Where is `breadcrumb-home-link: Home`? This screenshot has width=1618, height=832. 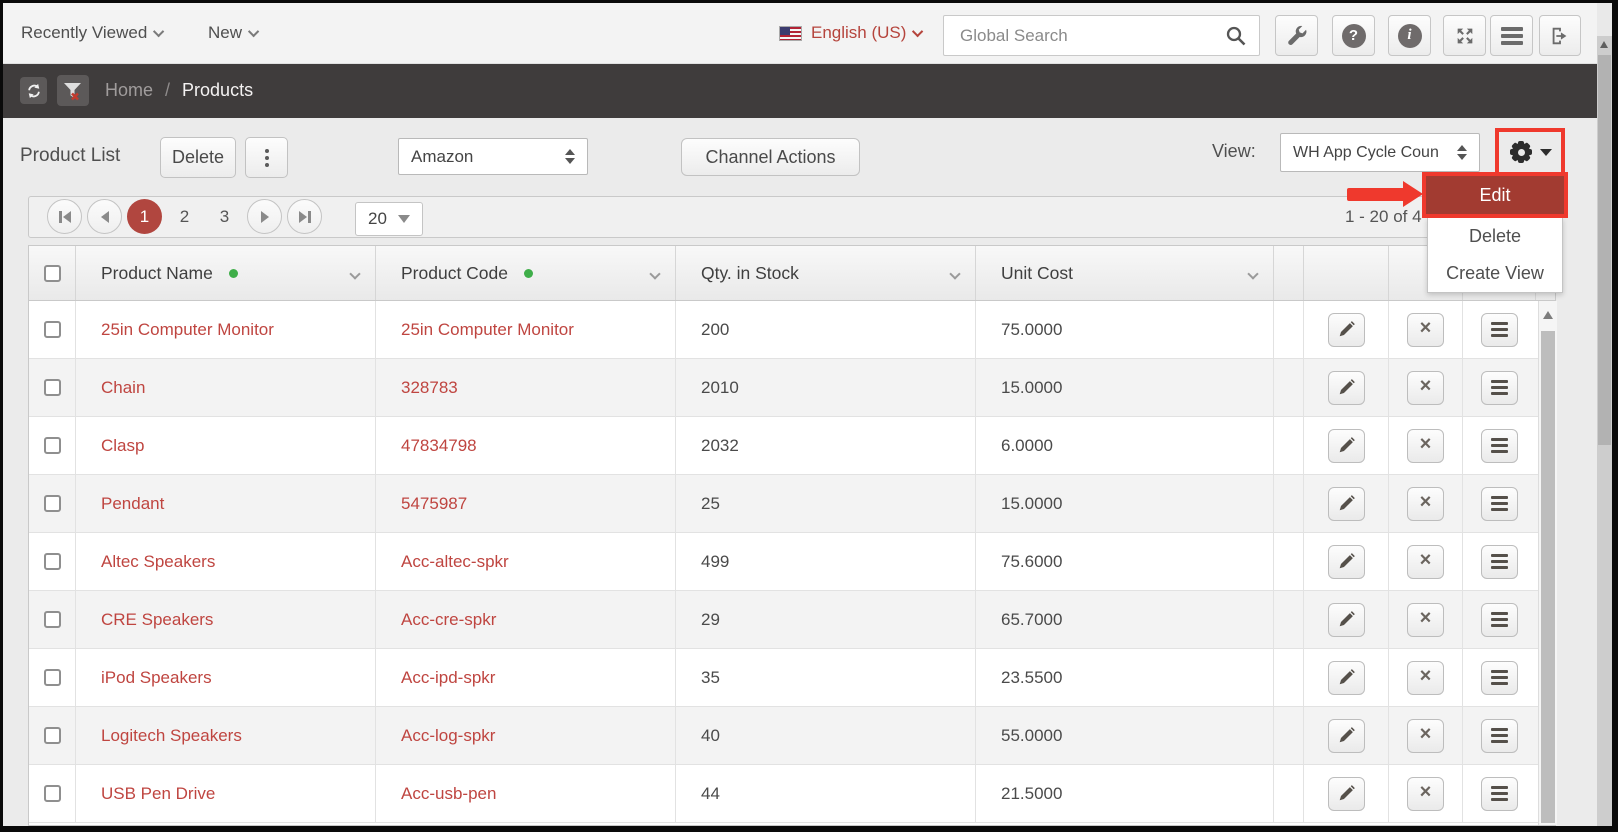 breadcrumb-home-link: Home is located at coordinates (129, 90).